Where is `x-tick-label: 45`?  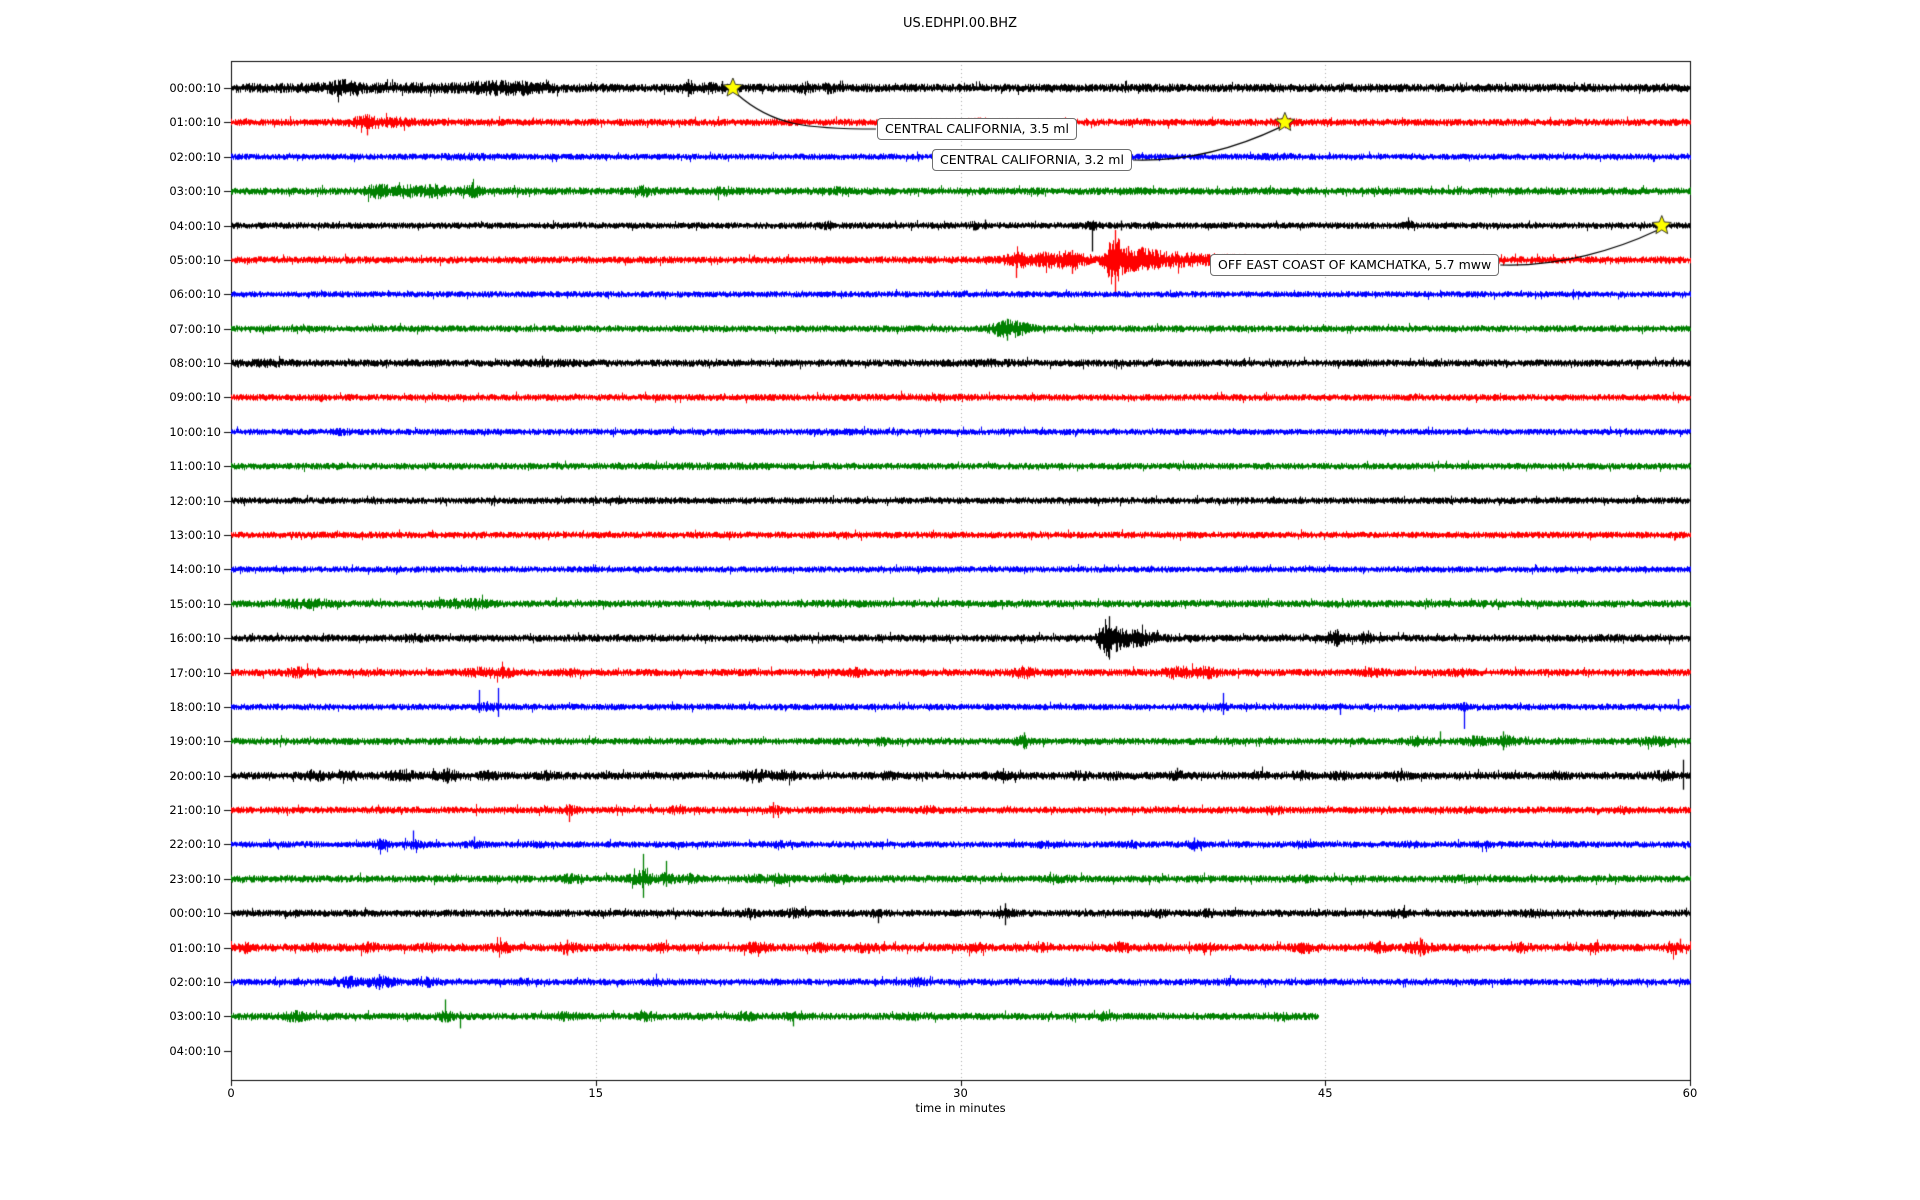
x-tick-label: 45 is located at coordinates (1325, 1093).